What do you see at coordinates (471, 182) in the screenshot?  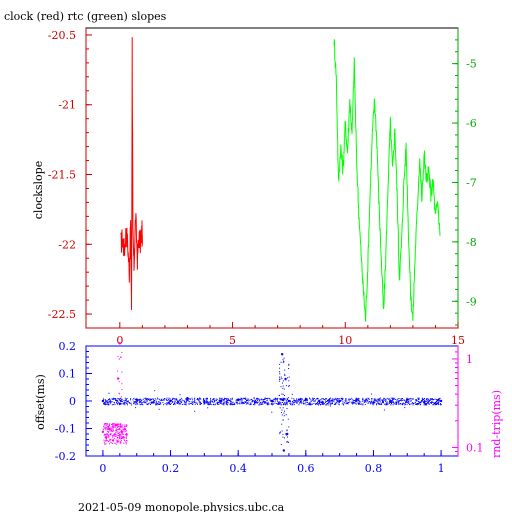 I see `slope-y2-tick-label: -7` at bounding box center [471, 182].